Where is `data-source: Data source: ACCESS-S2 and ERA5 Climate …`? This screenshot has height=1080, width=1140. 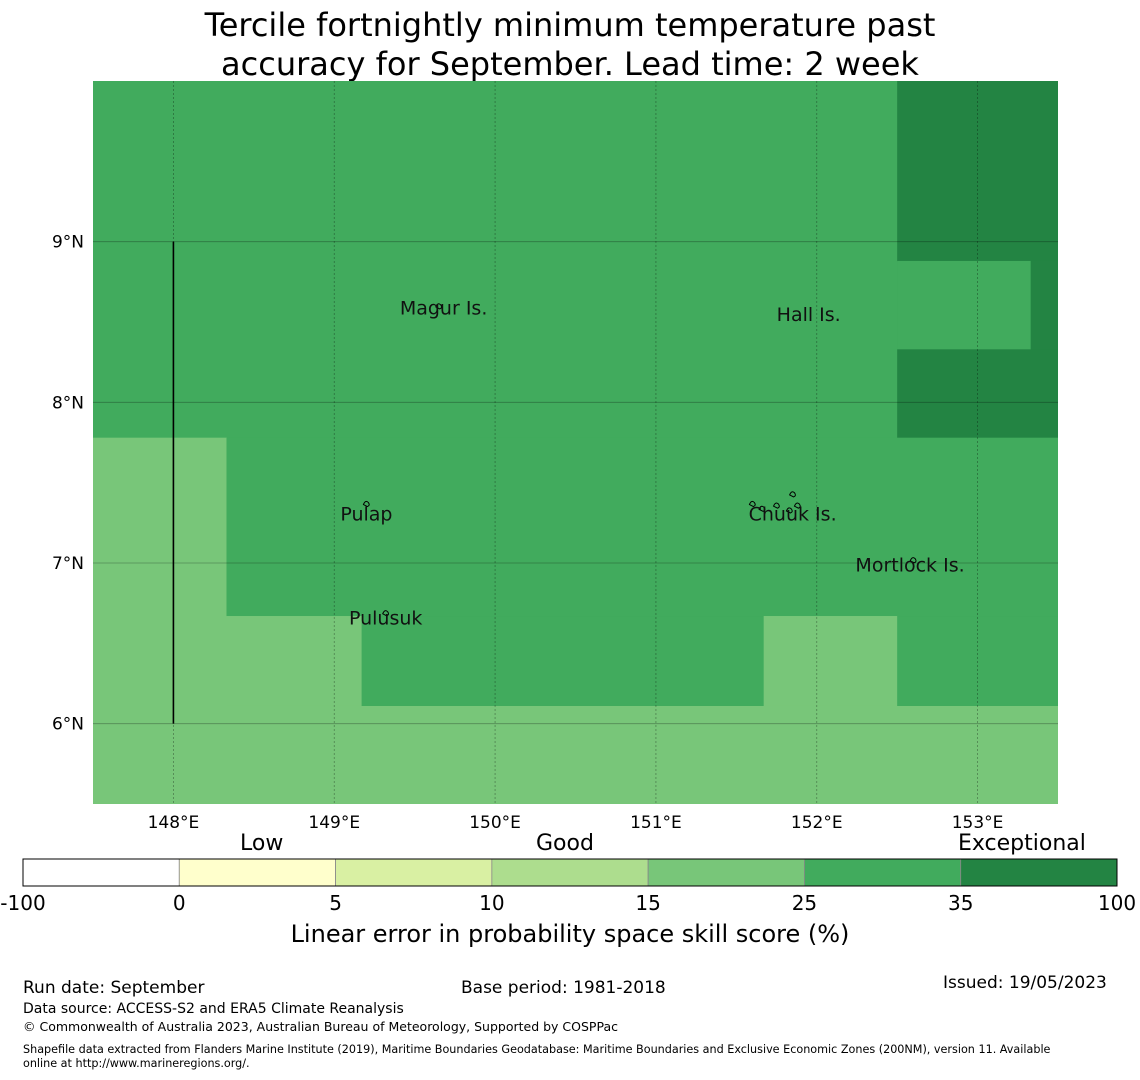
data-source: Data source: ACCESS-S2 and ERA5 Climate … is located at coordinates (213, 1009).